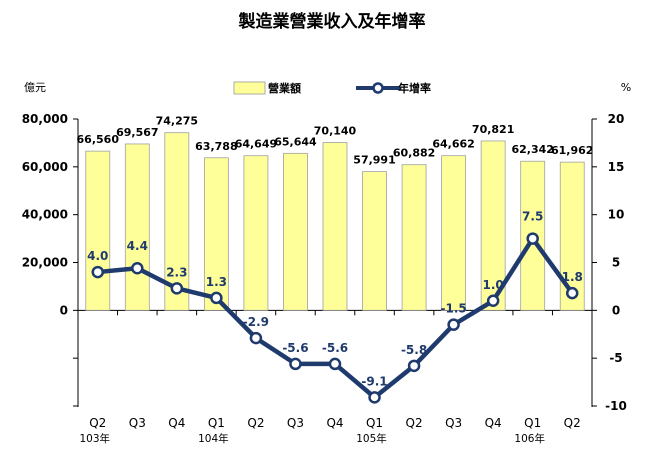  Describe the element at coordinates (572, 150) in the screenshot. I see `bar-value-label: 61,962` at that location.